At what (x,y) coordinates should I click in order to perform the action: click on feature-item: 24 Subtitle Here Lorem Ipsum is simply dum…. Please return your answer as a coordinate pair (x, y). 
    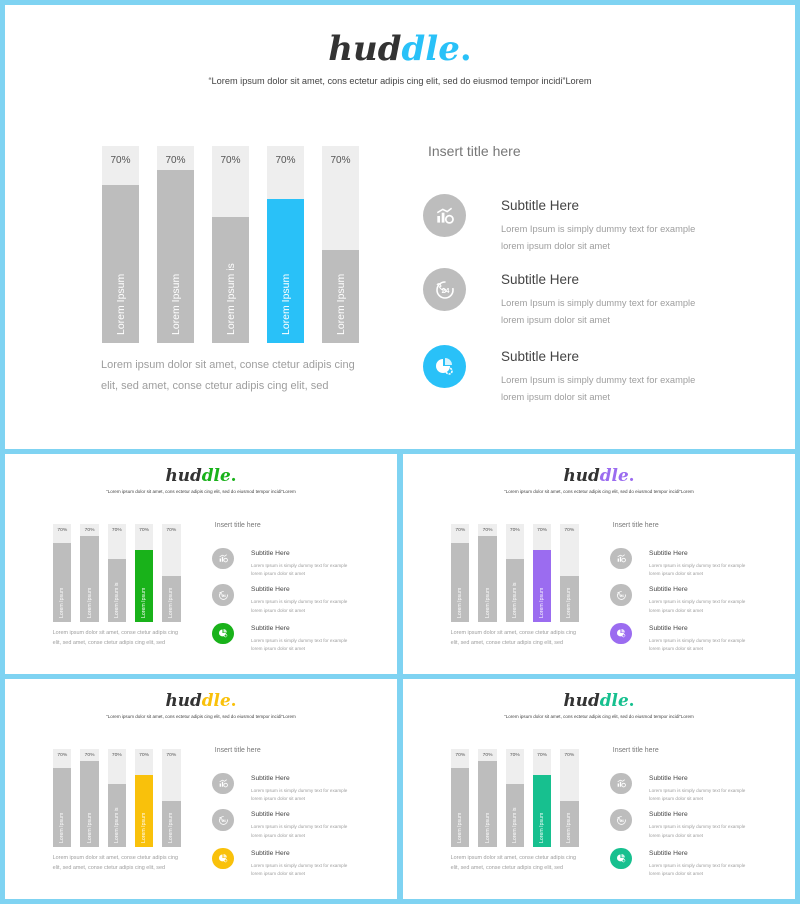
    Looking at the image, I should click on (684, 599).